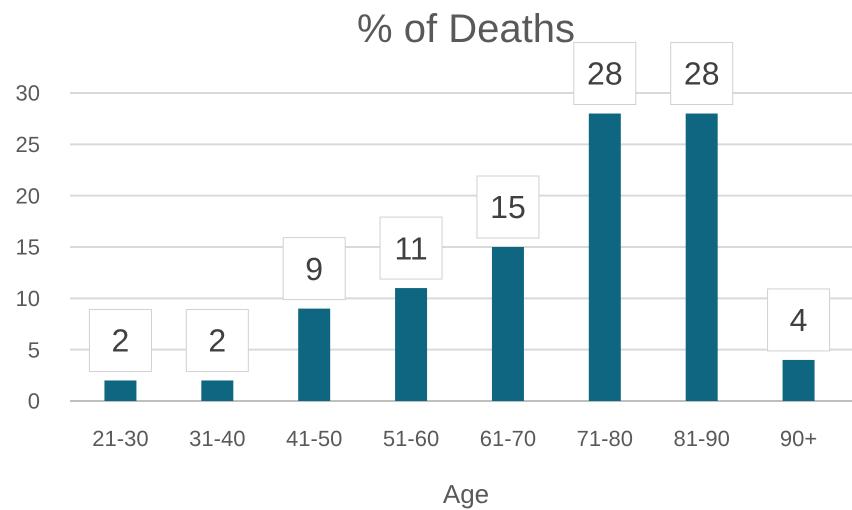  I want to click on y-tick-label: 5, so click(34, 349).